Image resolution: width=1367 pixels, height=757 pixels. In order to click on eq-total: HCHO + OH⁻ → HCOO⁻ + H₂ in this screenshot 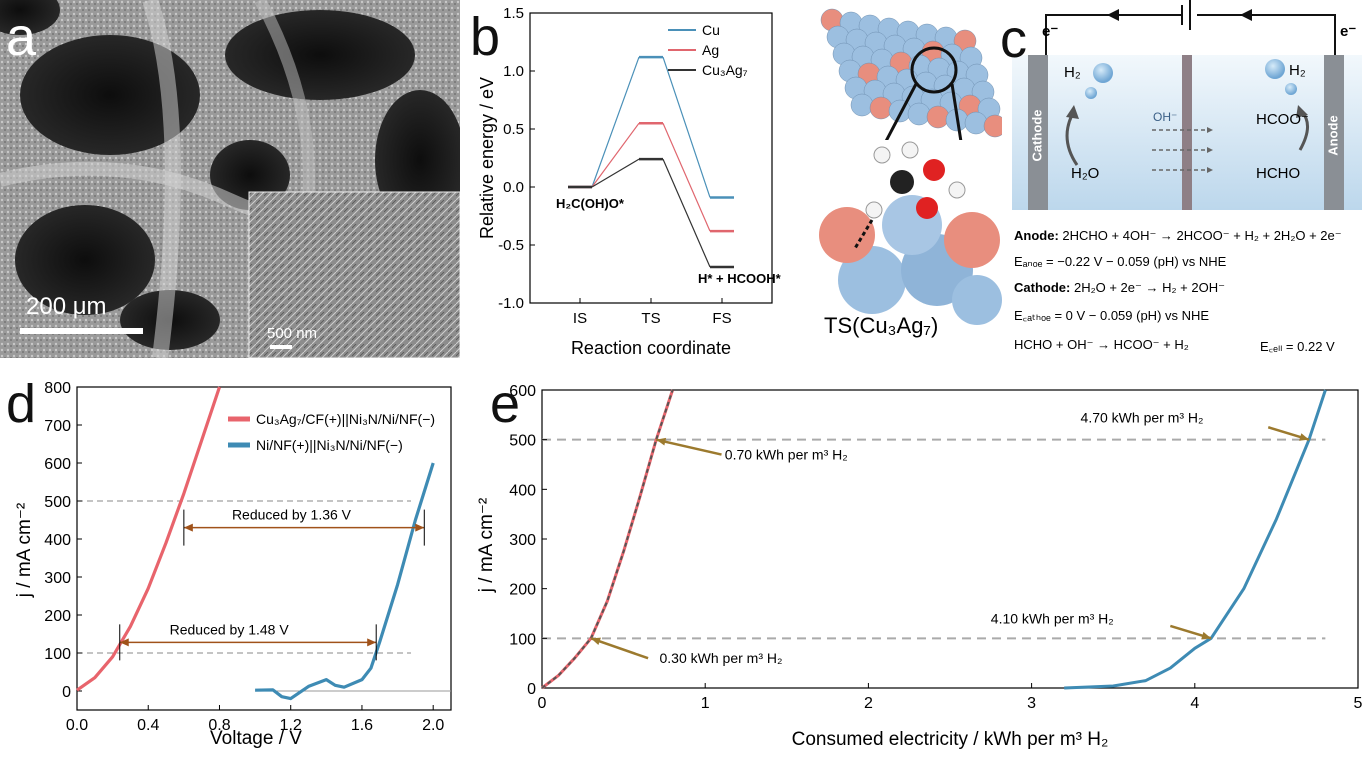, I will do `click(1101, 344)`.